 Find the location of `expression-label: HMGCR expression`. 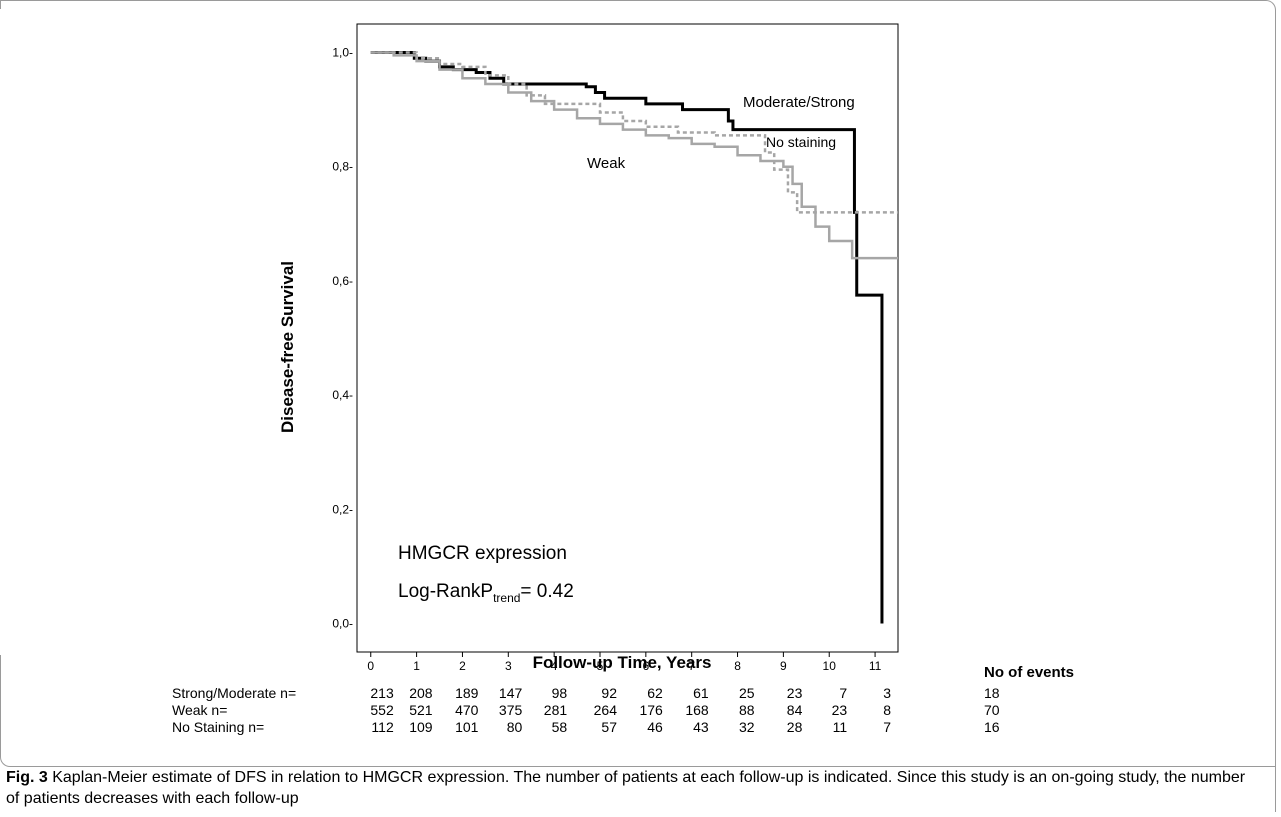

expression-label: HMGCR expression is located at coordinates (482, 553).